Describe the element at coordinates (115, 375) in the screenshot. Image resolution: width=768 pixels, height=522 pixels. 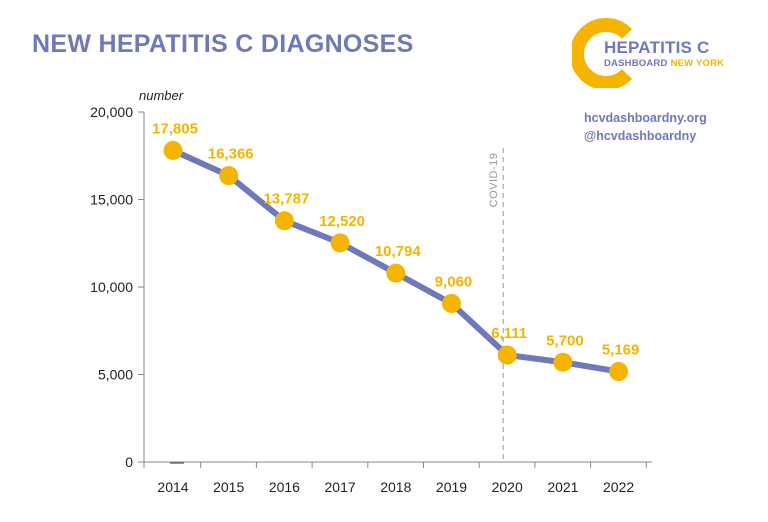
I see `y-tick-label: 5,000` at that location.